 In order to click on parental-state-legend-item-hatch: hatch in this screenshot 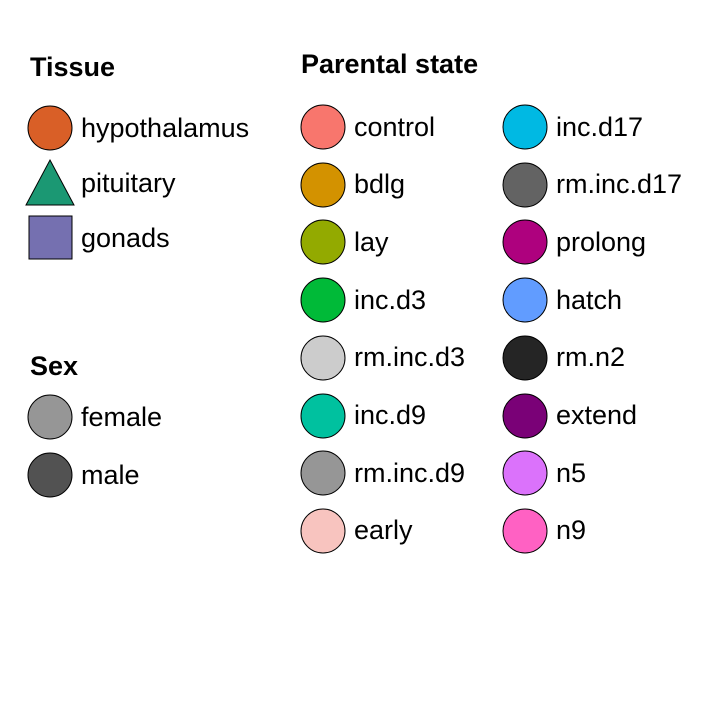, I will do `click(560, 300)`.